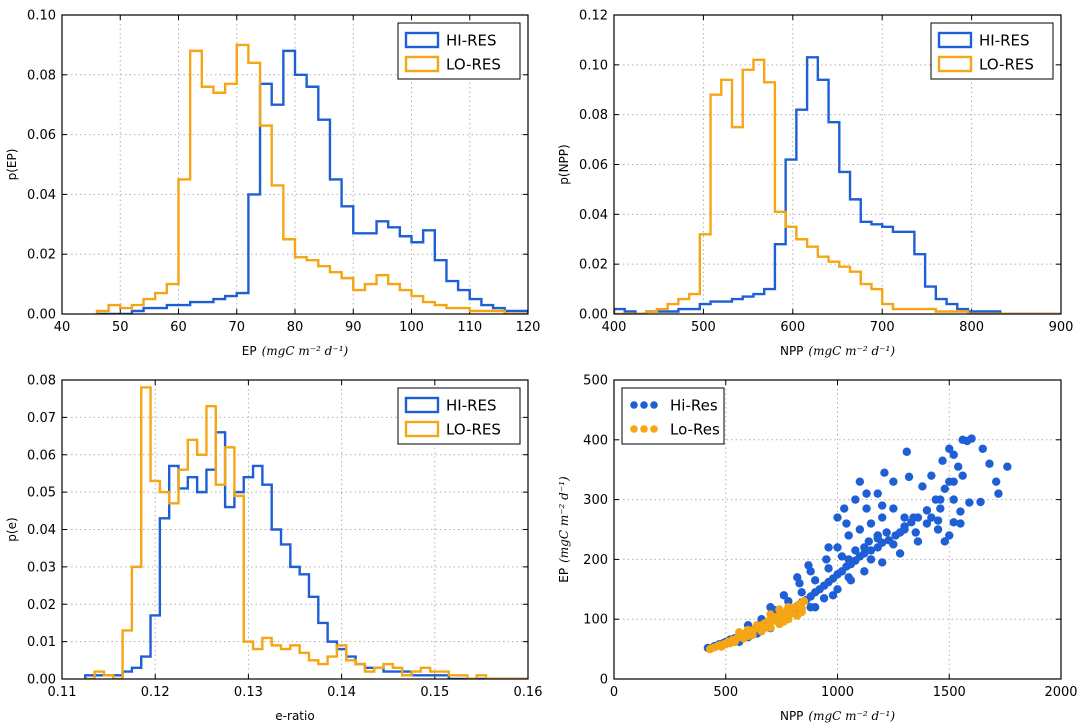 This screenshot has width=1086, height=727. Describe the element at coordinates (703, 327) in the screenshot. I see `x-tick-label: 500` at that location.